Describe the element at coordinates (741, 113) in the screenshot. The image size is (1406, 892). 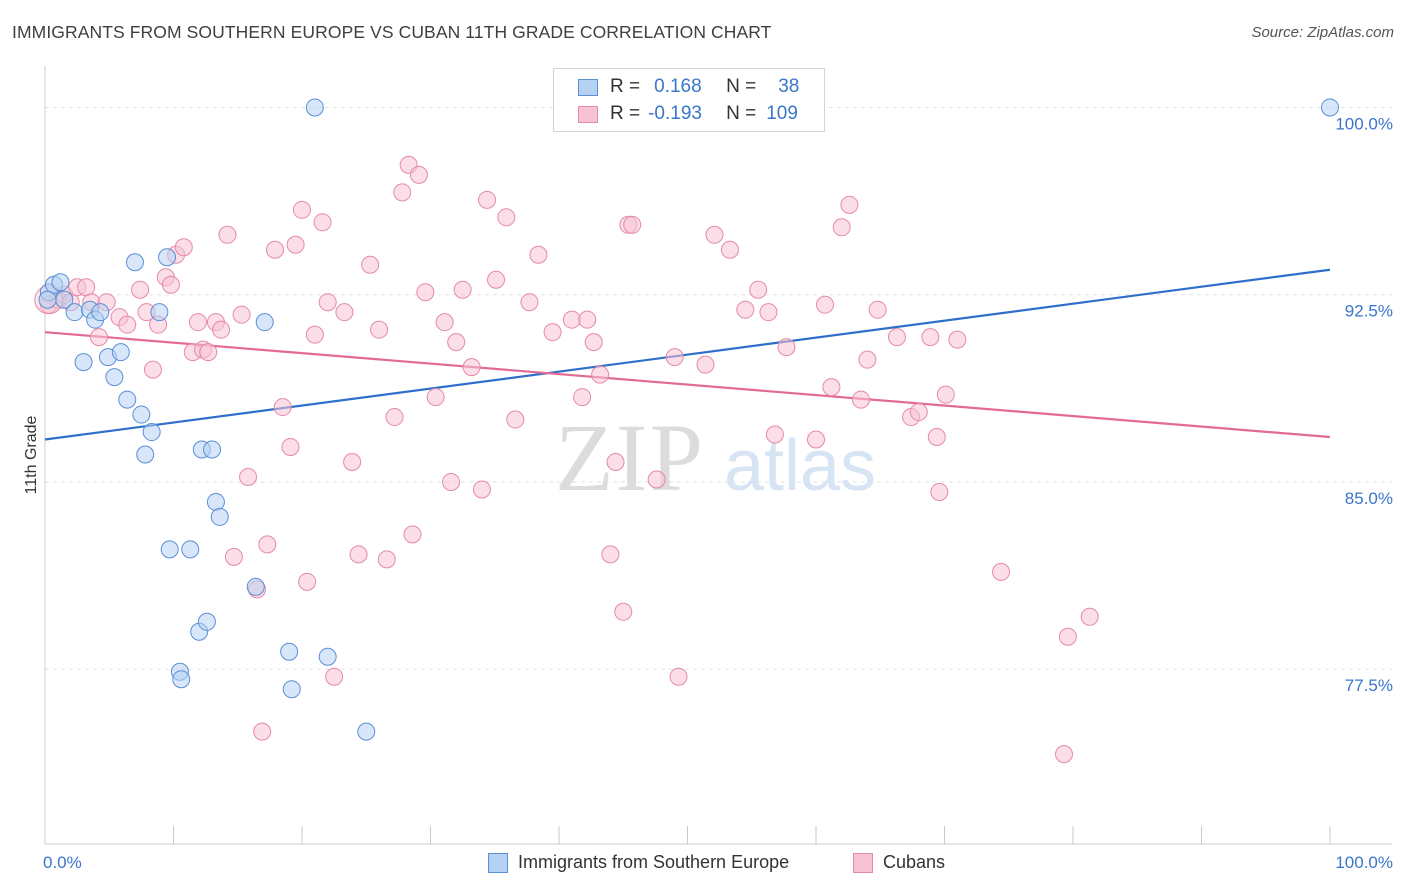
I see `legend-n-label: N =` at that location.